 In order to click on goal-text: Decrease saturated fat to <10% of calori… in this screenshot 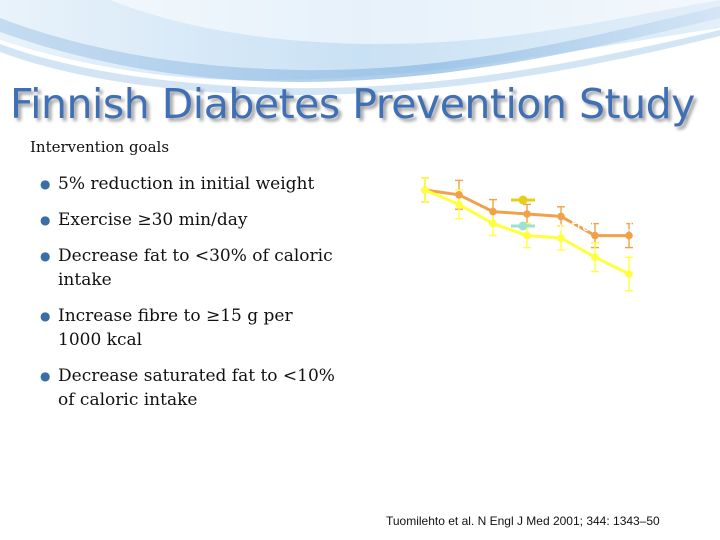, I will do `click(196, 388)`.